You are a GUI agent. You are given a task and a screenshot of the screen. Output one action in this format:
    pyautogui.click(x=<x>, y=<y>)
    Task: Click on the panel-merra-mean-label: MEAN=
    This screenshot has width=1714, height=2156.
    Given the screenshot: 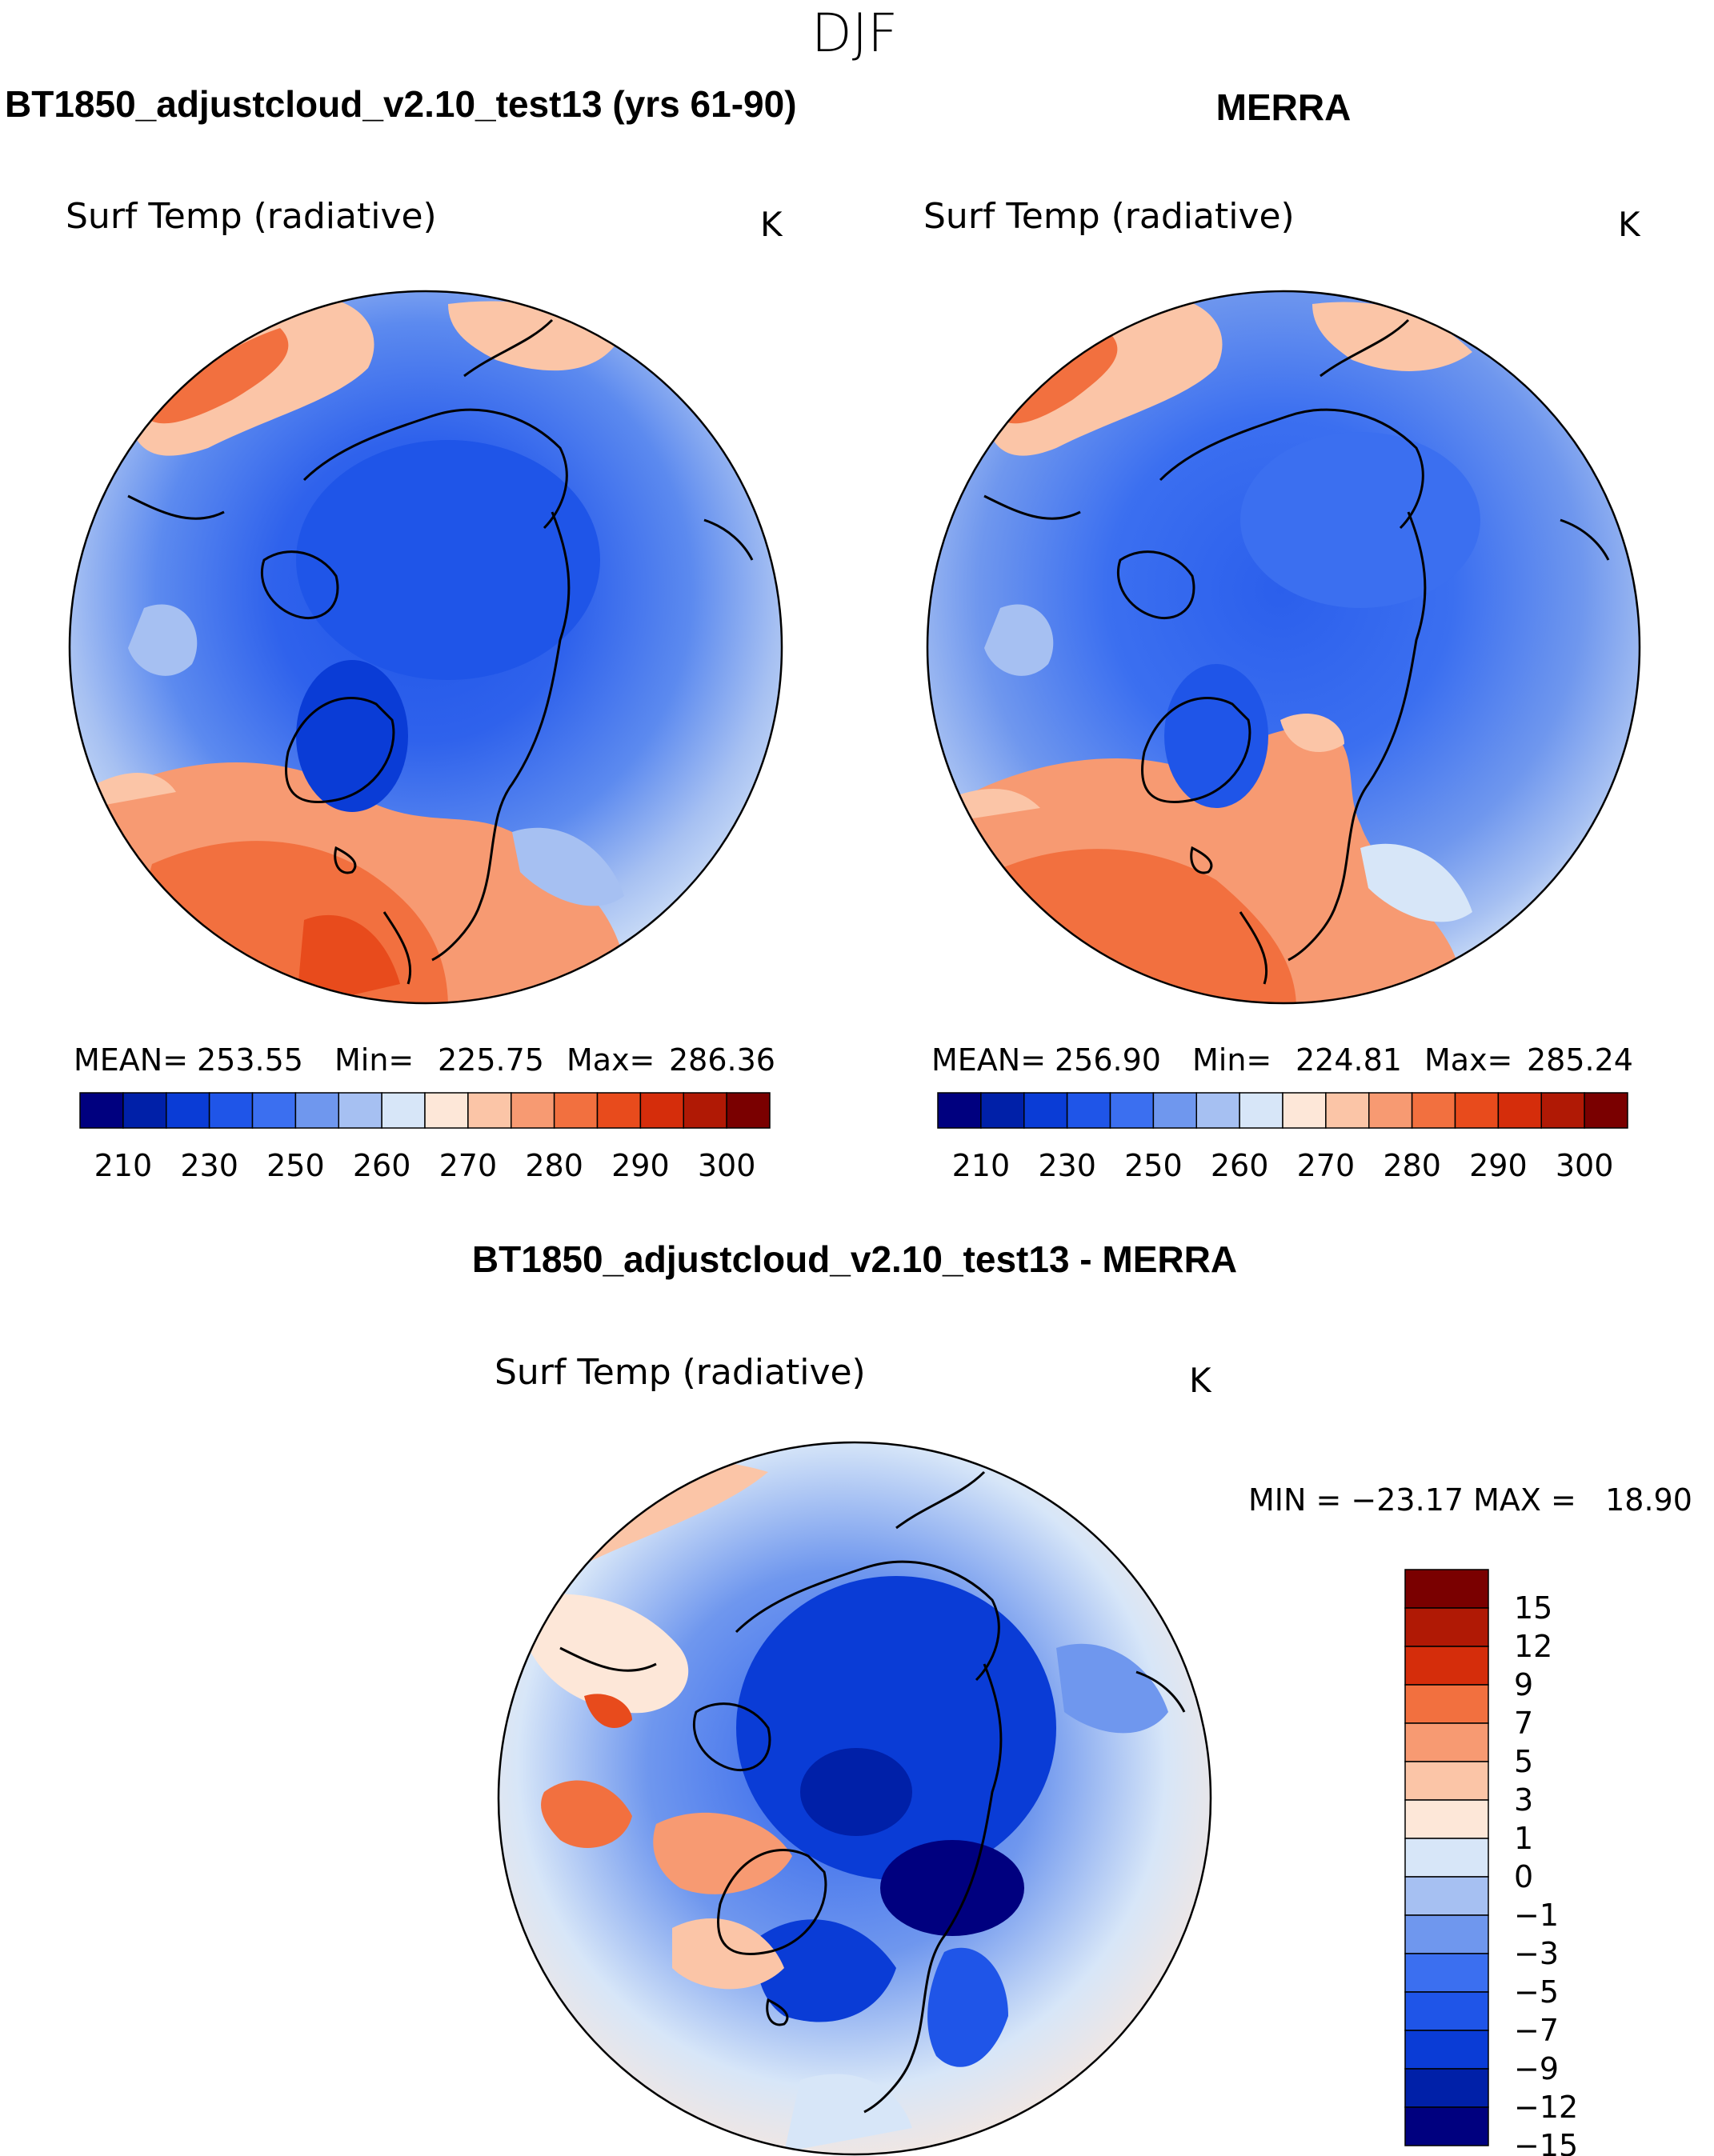 What is the action you would take?
    pyautogui.click(x=988, y=1060)
    